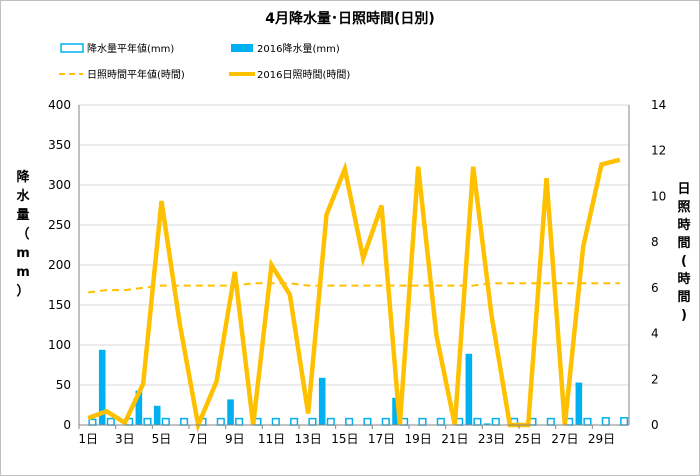  Describe the element at coordinates (125, 439) in the screenshot. I see `x-tick-label: 3日` at that location.